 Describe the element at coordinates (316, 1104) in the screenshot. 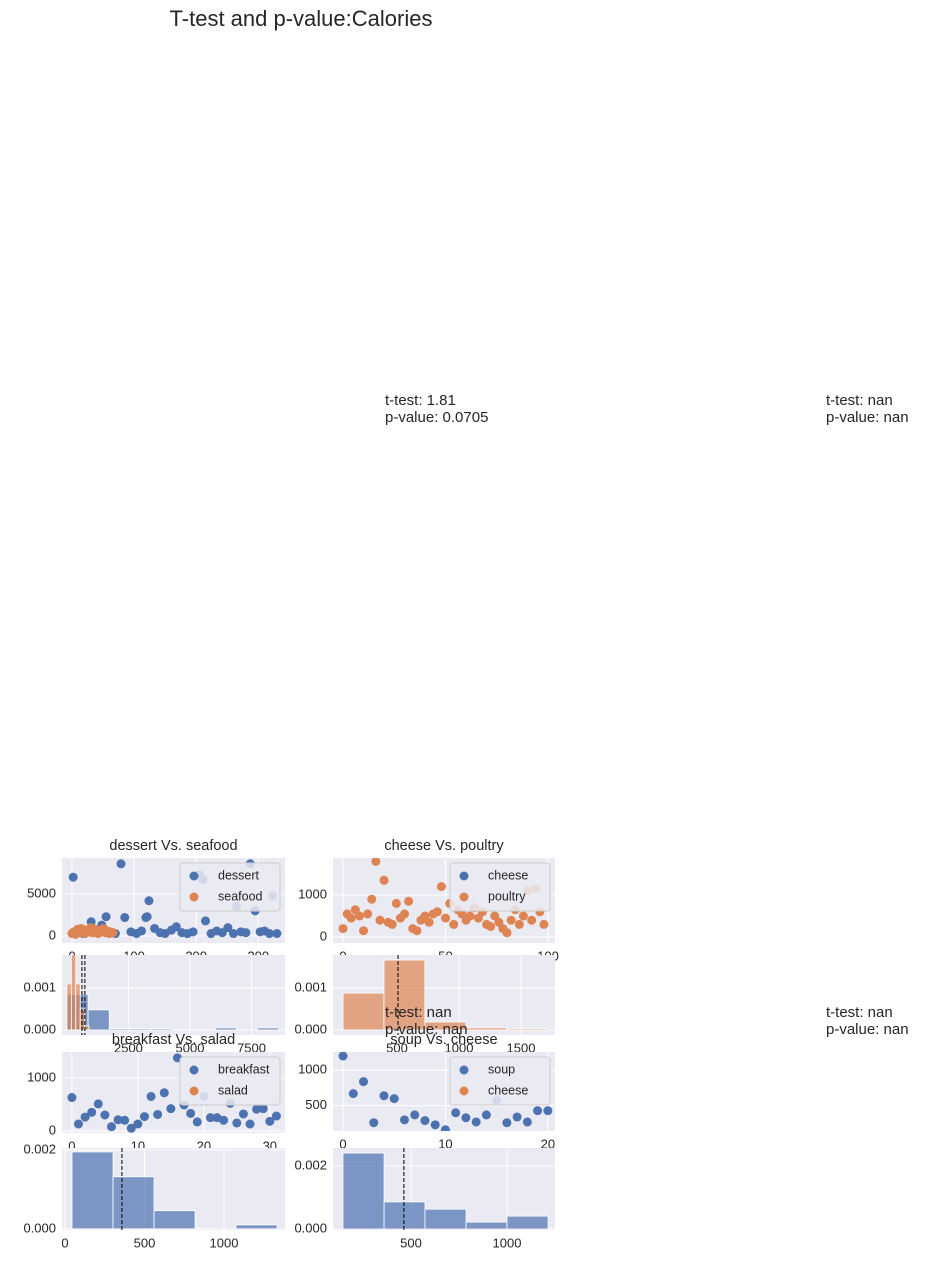

I see `y-tick-label: 500` at that location.